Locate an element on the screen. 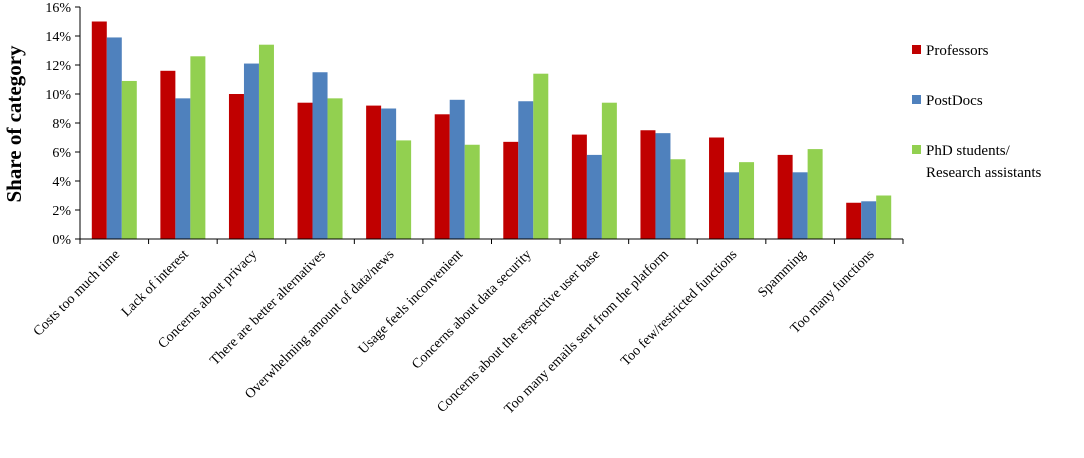 The height and width of the screenshot is (458, 1084). y-tick-label: 4% is located at coordinates (61, 182).